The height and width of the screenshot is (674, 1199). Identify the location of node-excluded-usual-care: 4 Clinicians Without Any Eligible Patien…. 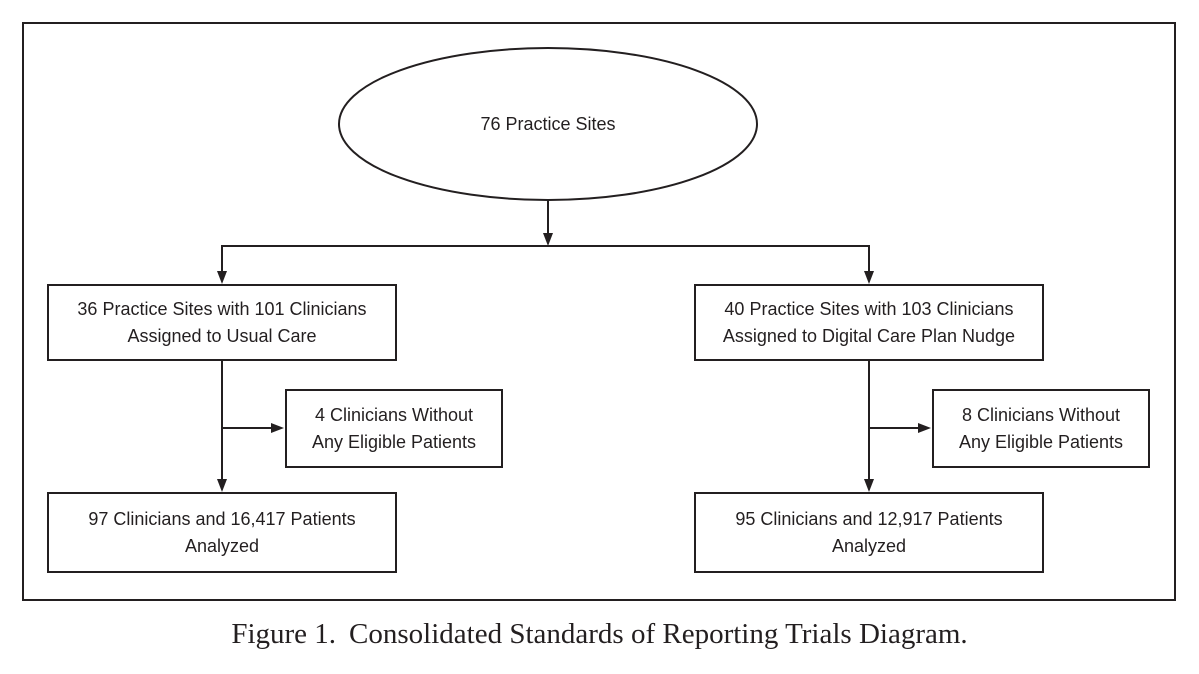
(394, 428).